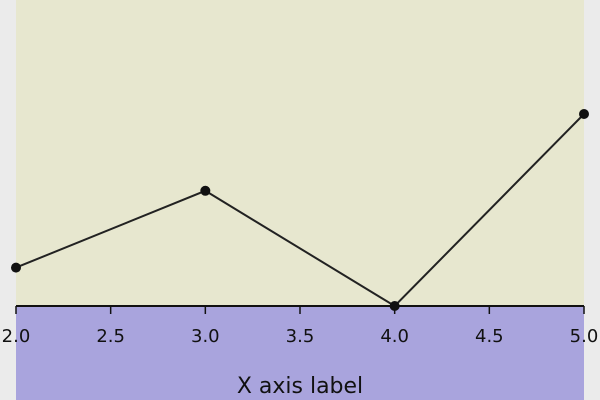 This screenshot has height=400, width=600. I want to click on x-tick-label: 3.5, so click(300, 336).